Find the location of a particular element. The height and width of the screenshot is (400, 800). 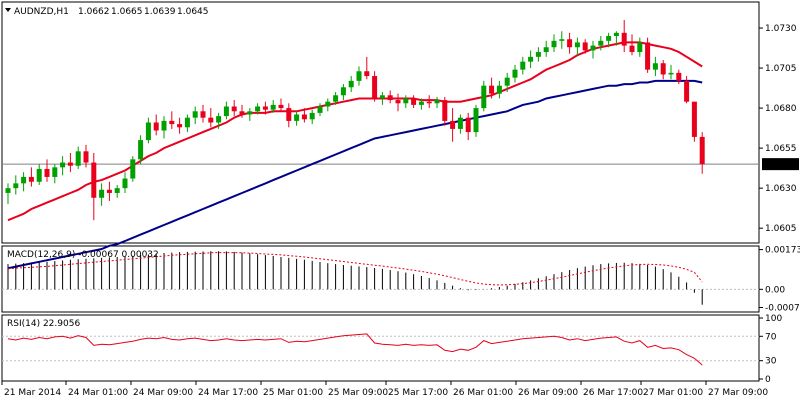

time-axis-label: 26 Mar 17:00 is located at coordinates (613, 393).